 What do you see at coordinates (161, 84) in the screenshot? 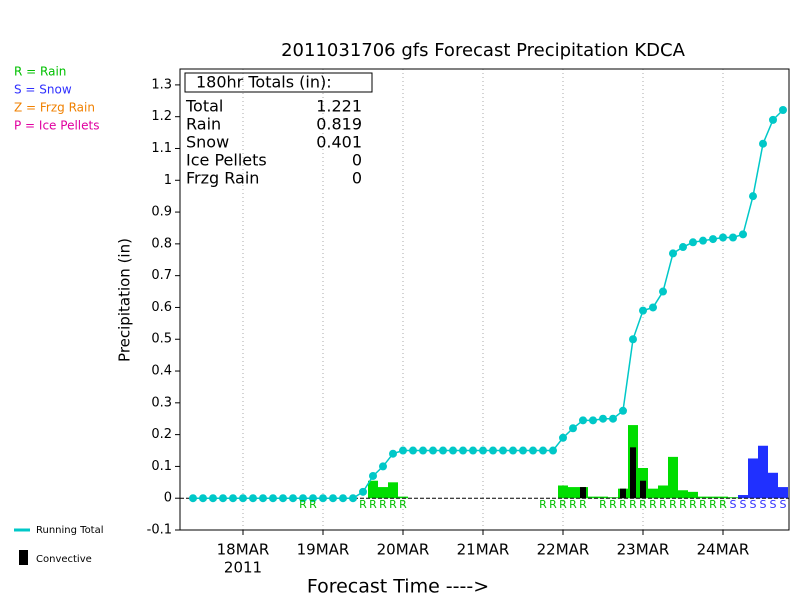
I see `y-tick-label: 1.3` at bounding box center [161, 84].